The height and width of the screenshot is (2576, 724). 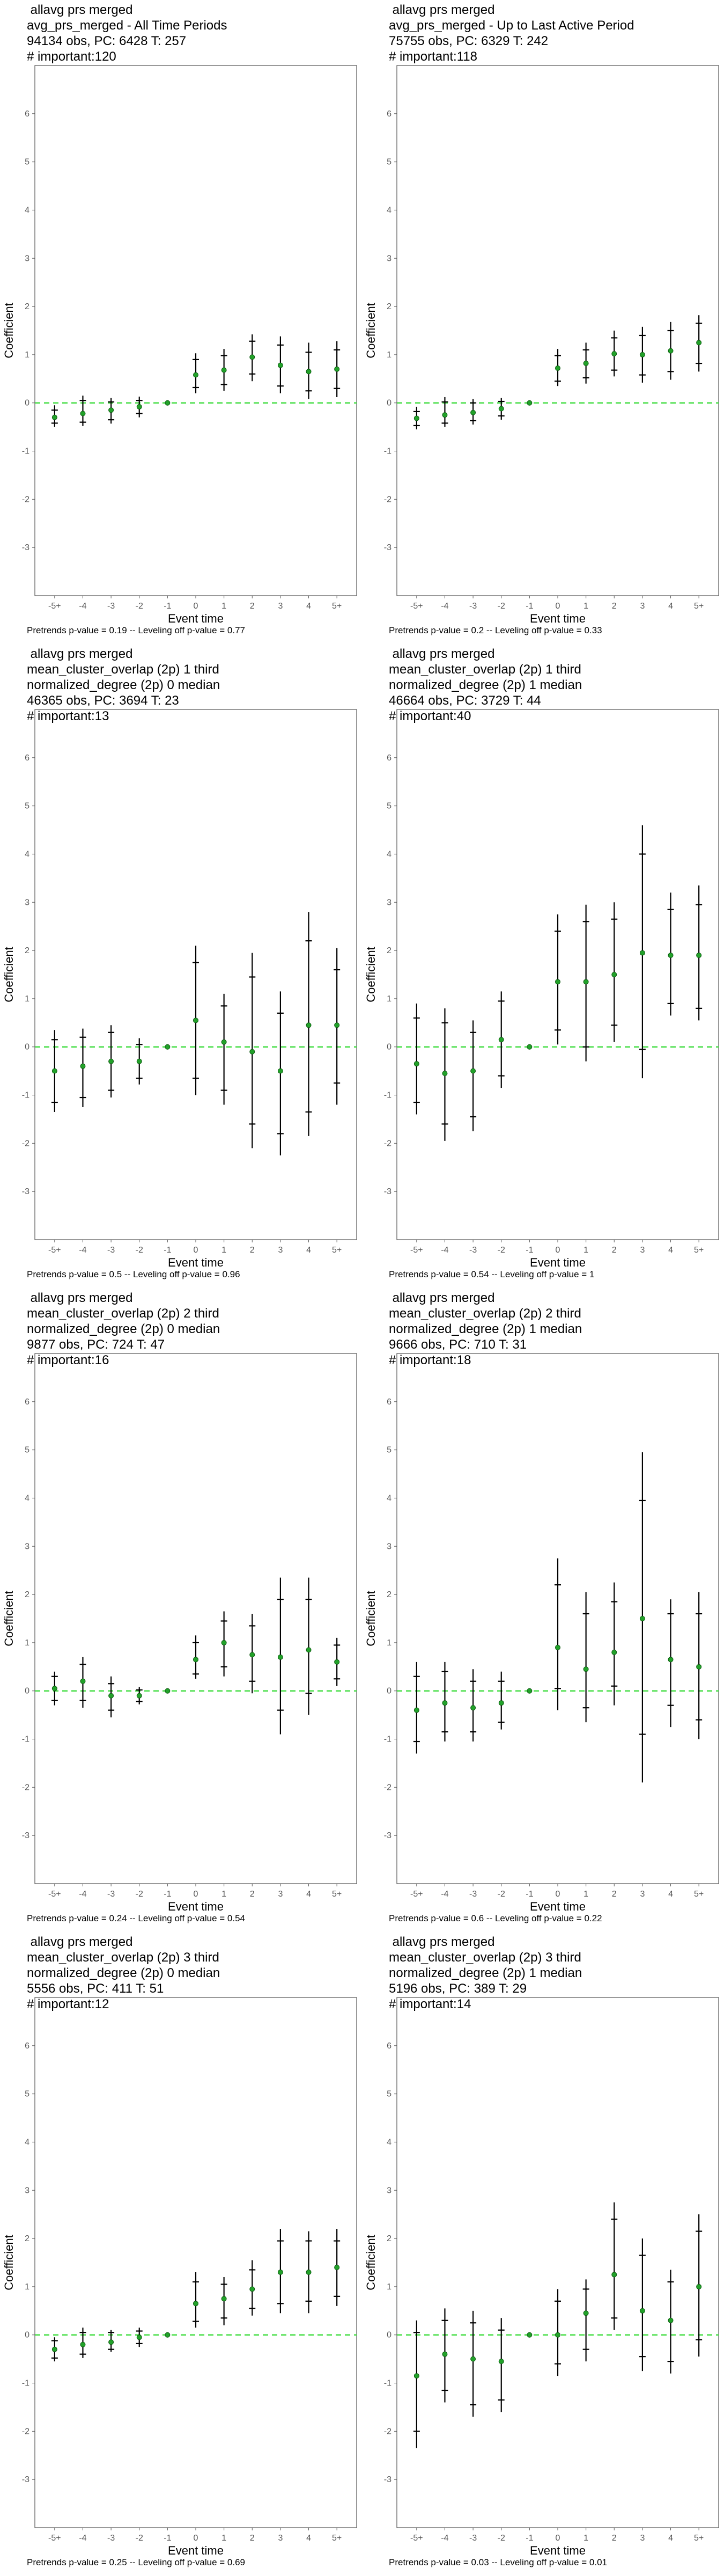 What do you see at coordinates (387, 1739) in the screenshot?
I see `y-tick-label: -1` at bounding box center [387, 1739].